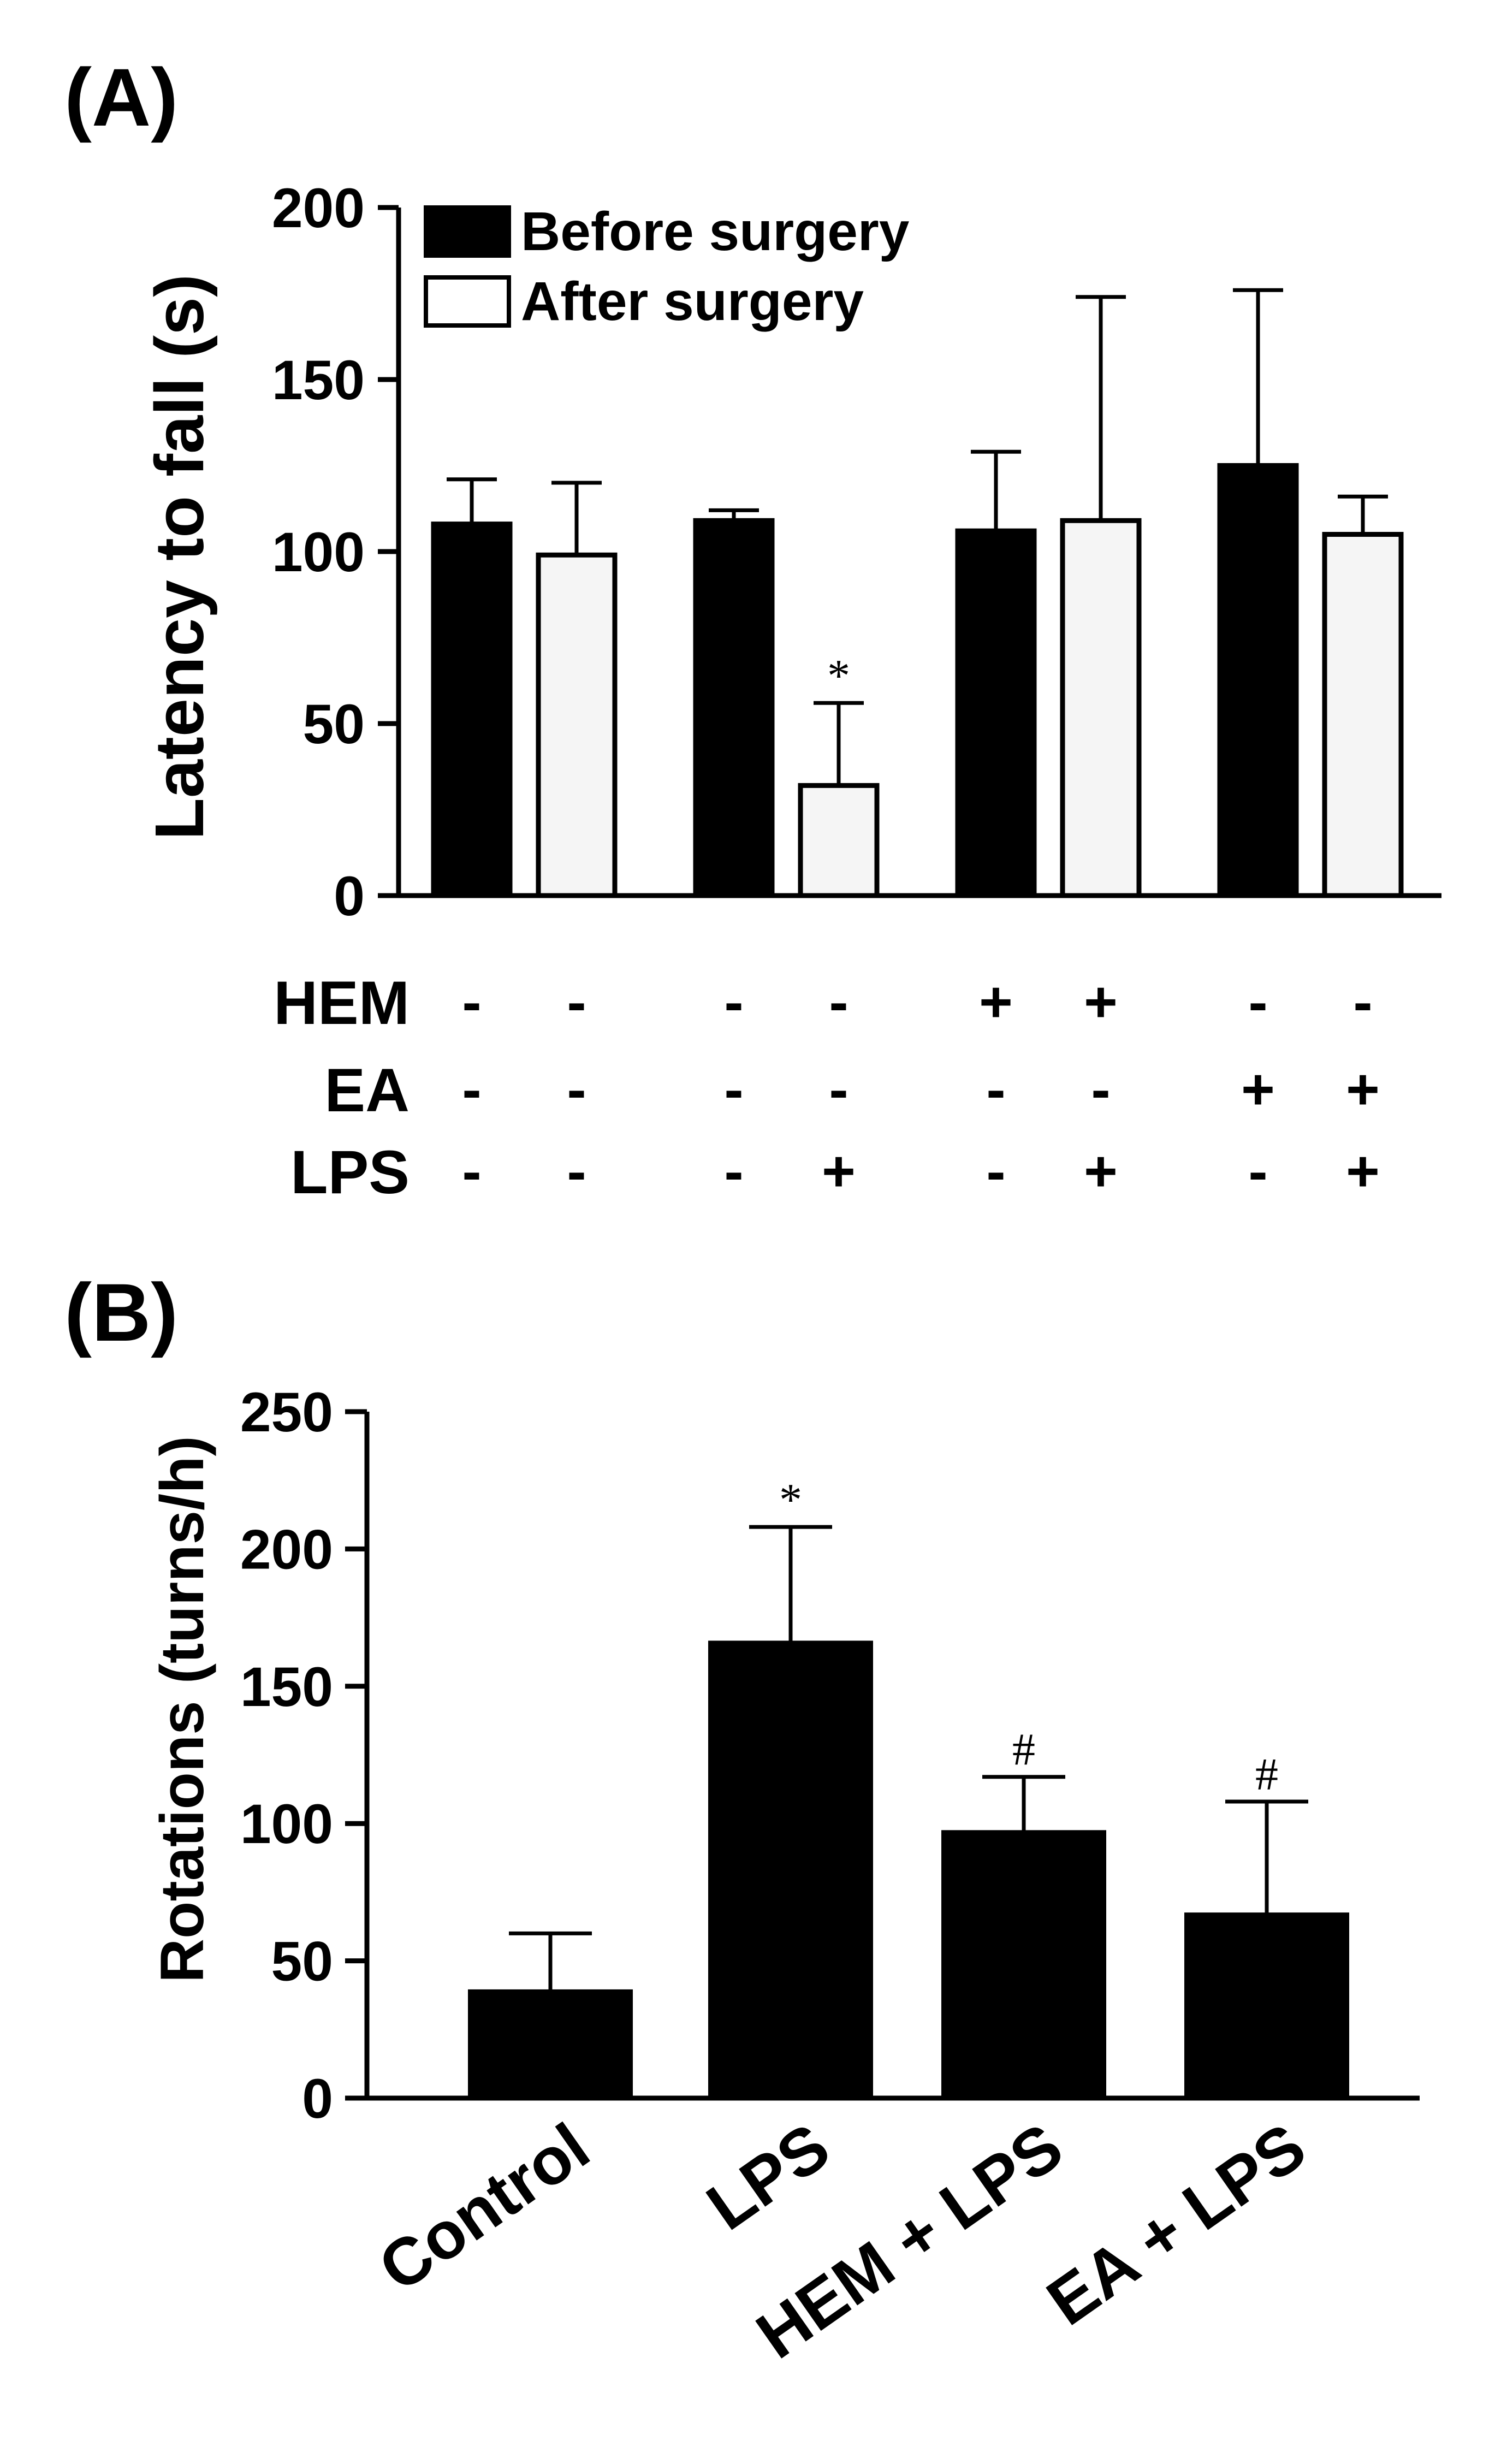  What do you see at coordinates (839, 675) in the screenshot?
I see `a-significance-marker: *` at bounding box center [839, 675].